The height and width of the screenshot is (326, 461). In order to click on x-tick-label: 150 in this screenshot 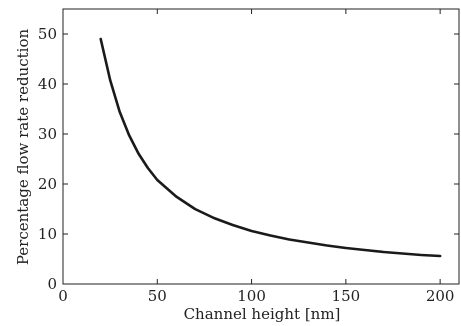, I will do `click(346, 296)`.